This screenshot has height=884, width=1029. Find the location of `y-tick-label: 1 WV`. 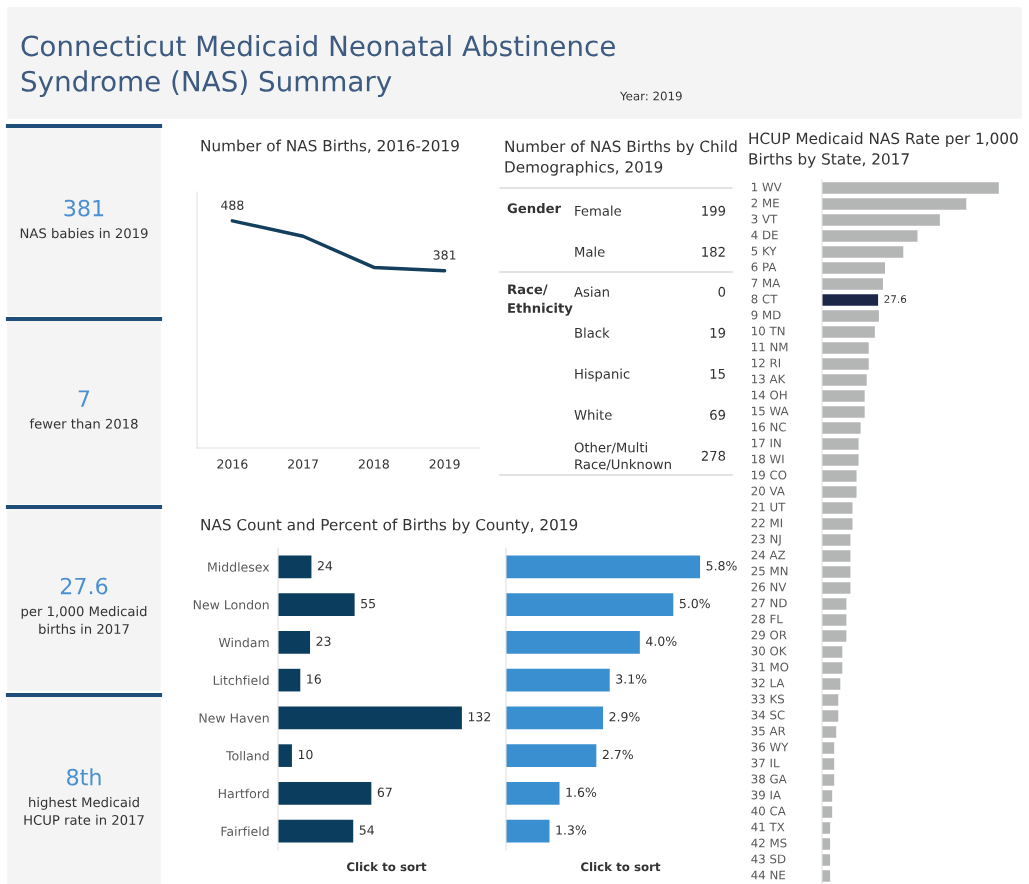

y-tick-label: 1 WV is located at coordinates (767, 187).